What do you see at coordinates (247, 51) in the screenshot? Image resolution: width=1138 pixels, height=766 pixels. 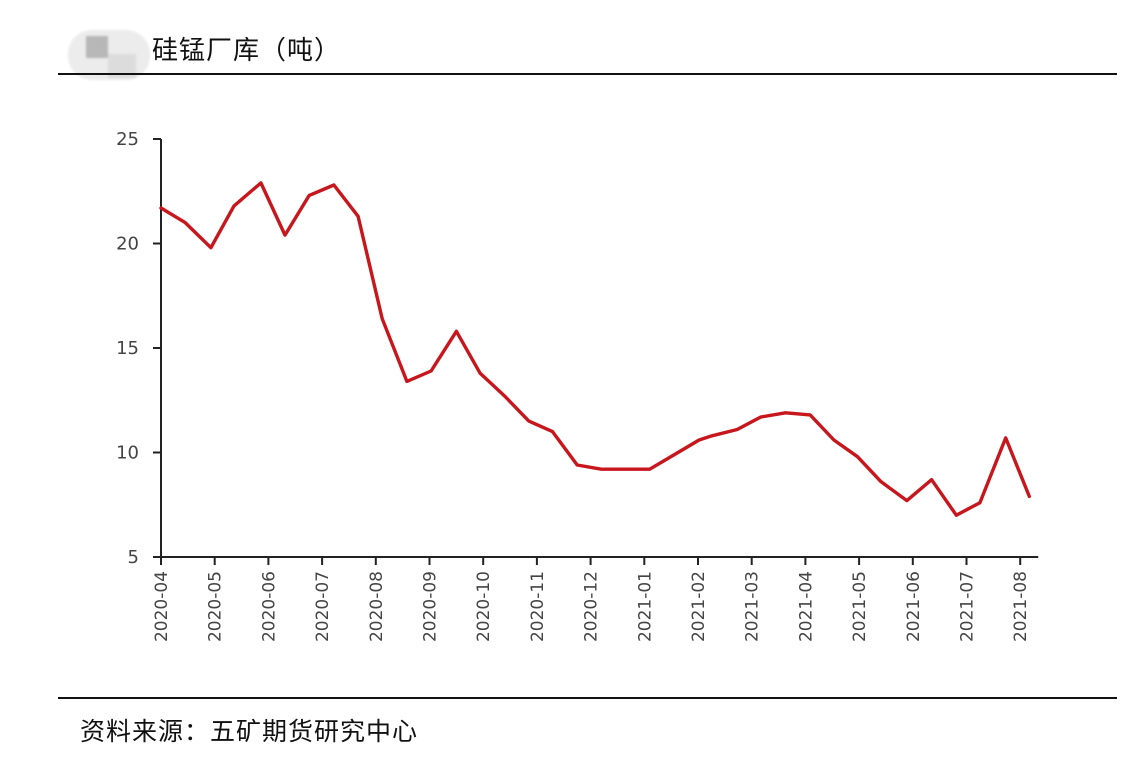 I see `chart-title: 硅锰厂库（吨）` at bounding box center [247, 51].